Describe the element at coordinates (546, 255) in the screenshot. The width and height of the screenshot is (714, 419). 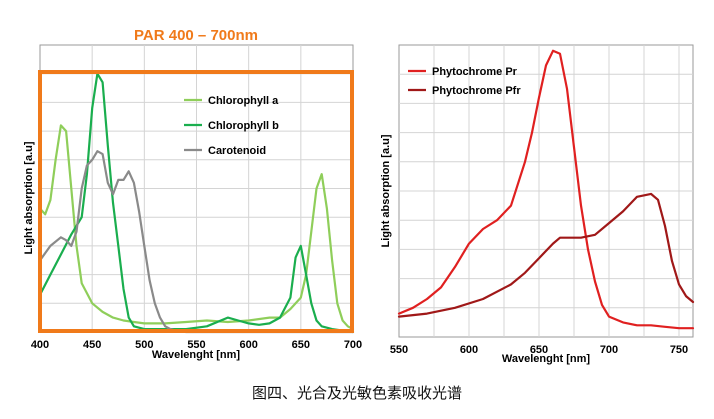
I see `series-line-phytochrome-pfr` at that location.